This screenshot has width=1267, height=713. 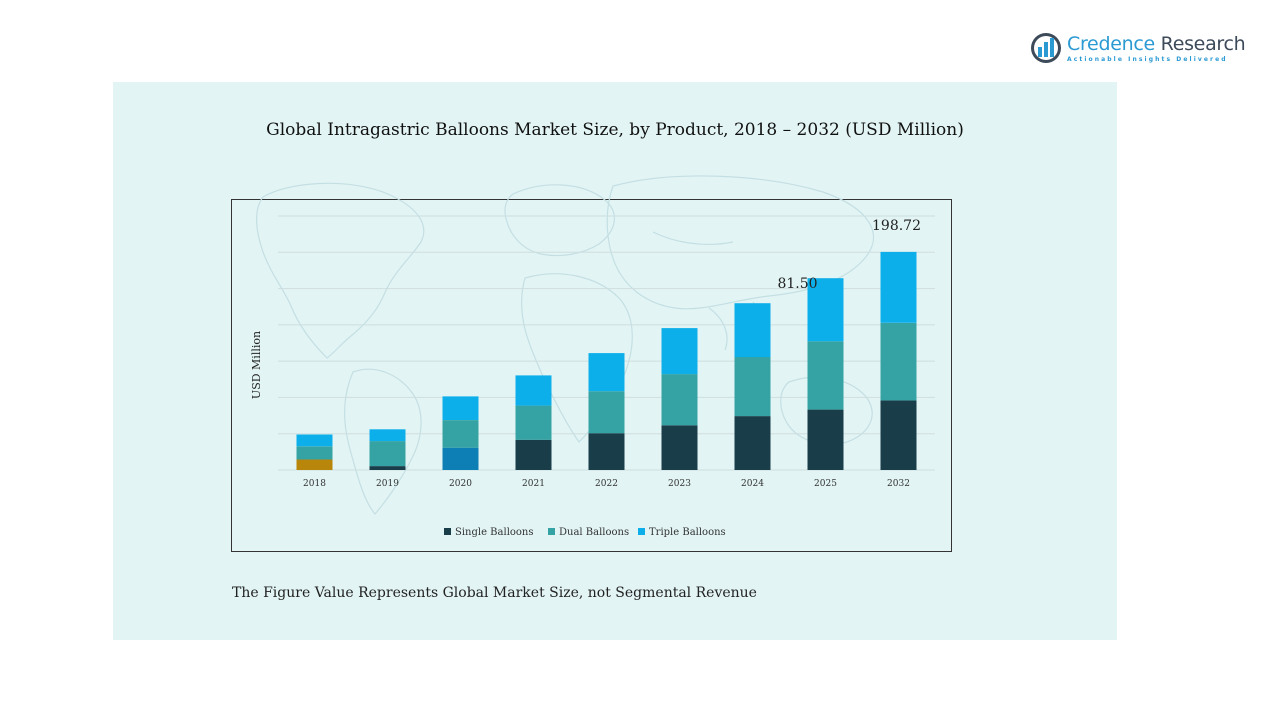 I want to click on chart-annotations: 81.50 198.72, so click(x=849, y=255).